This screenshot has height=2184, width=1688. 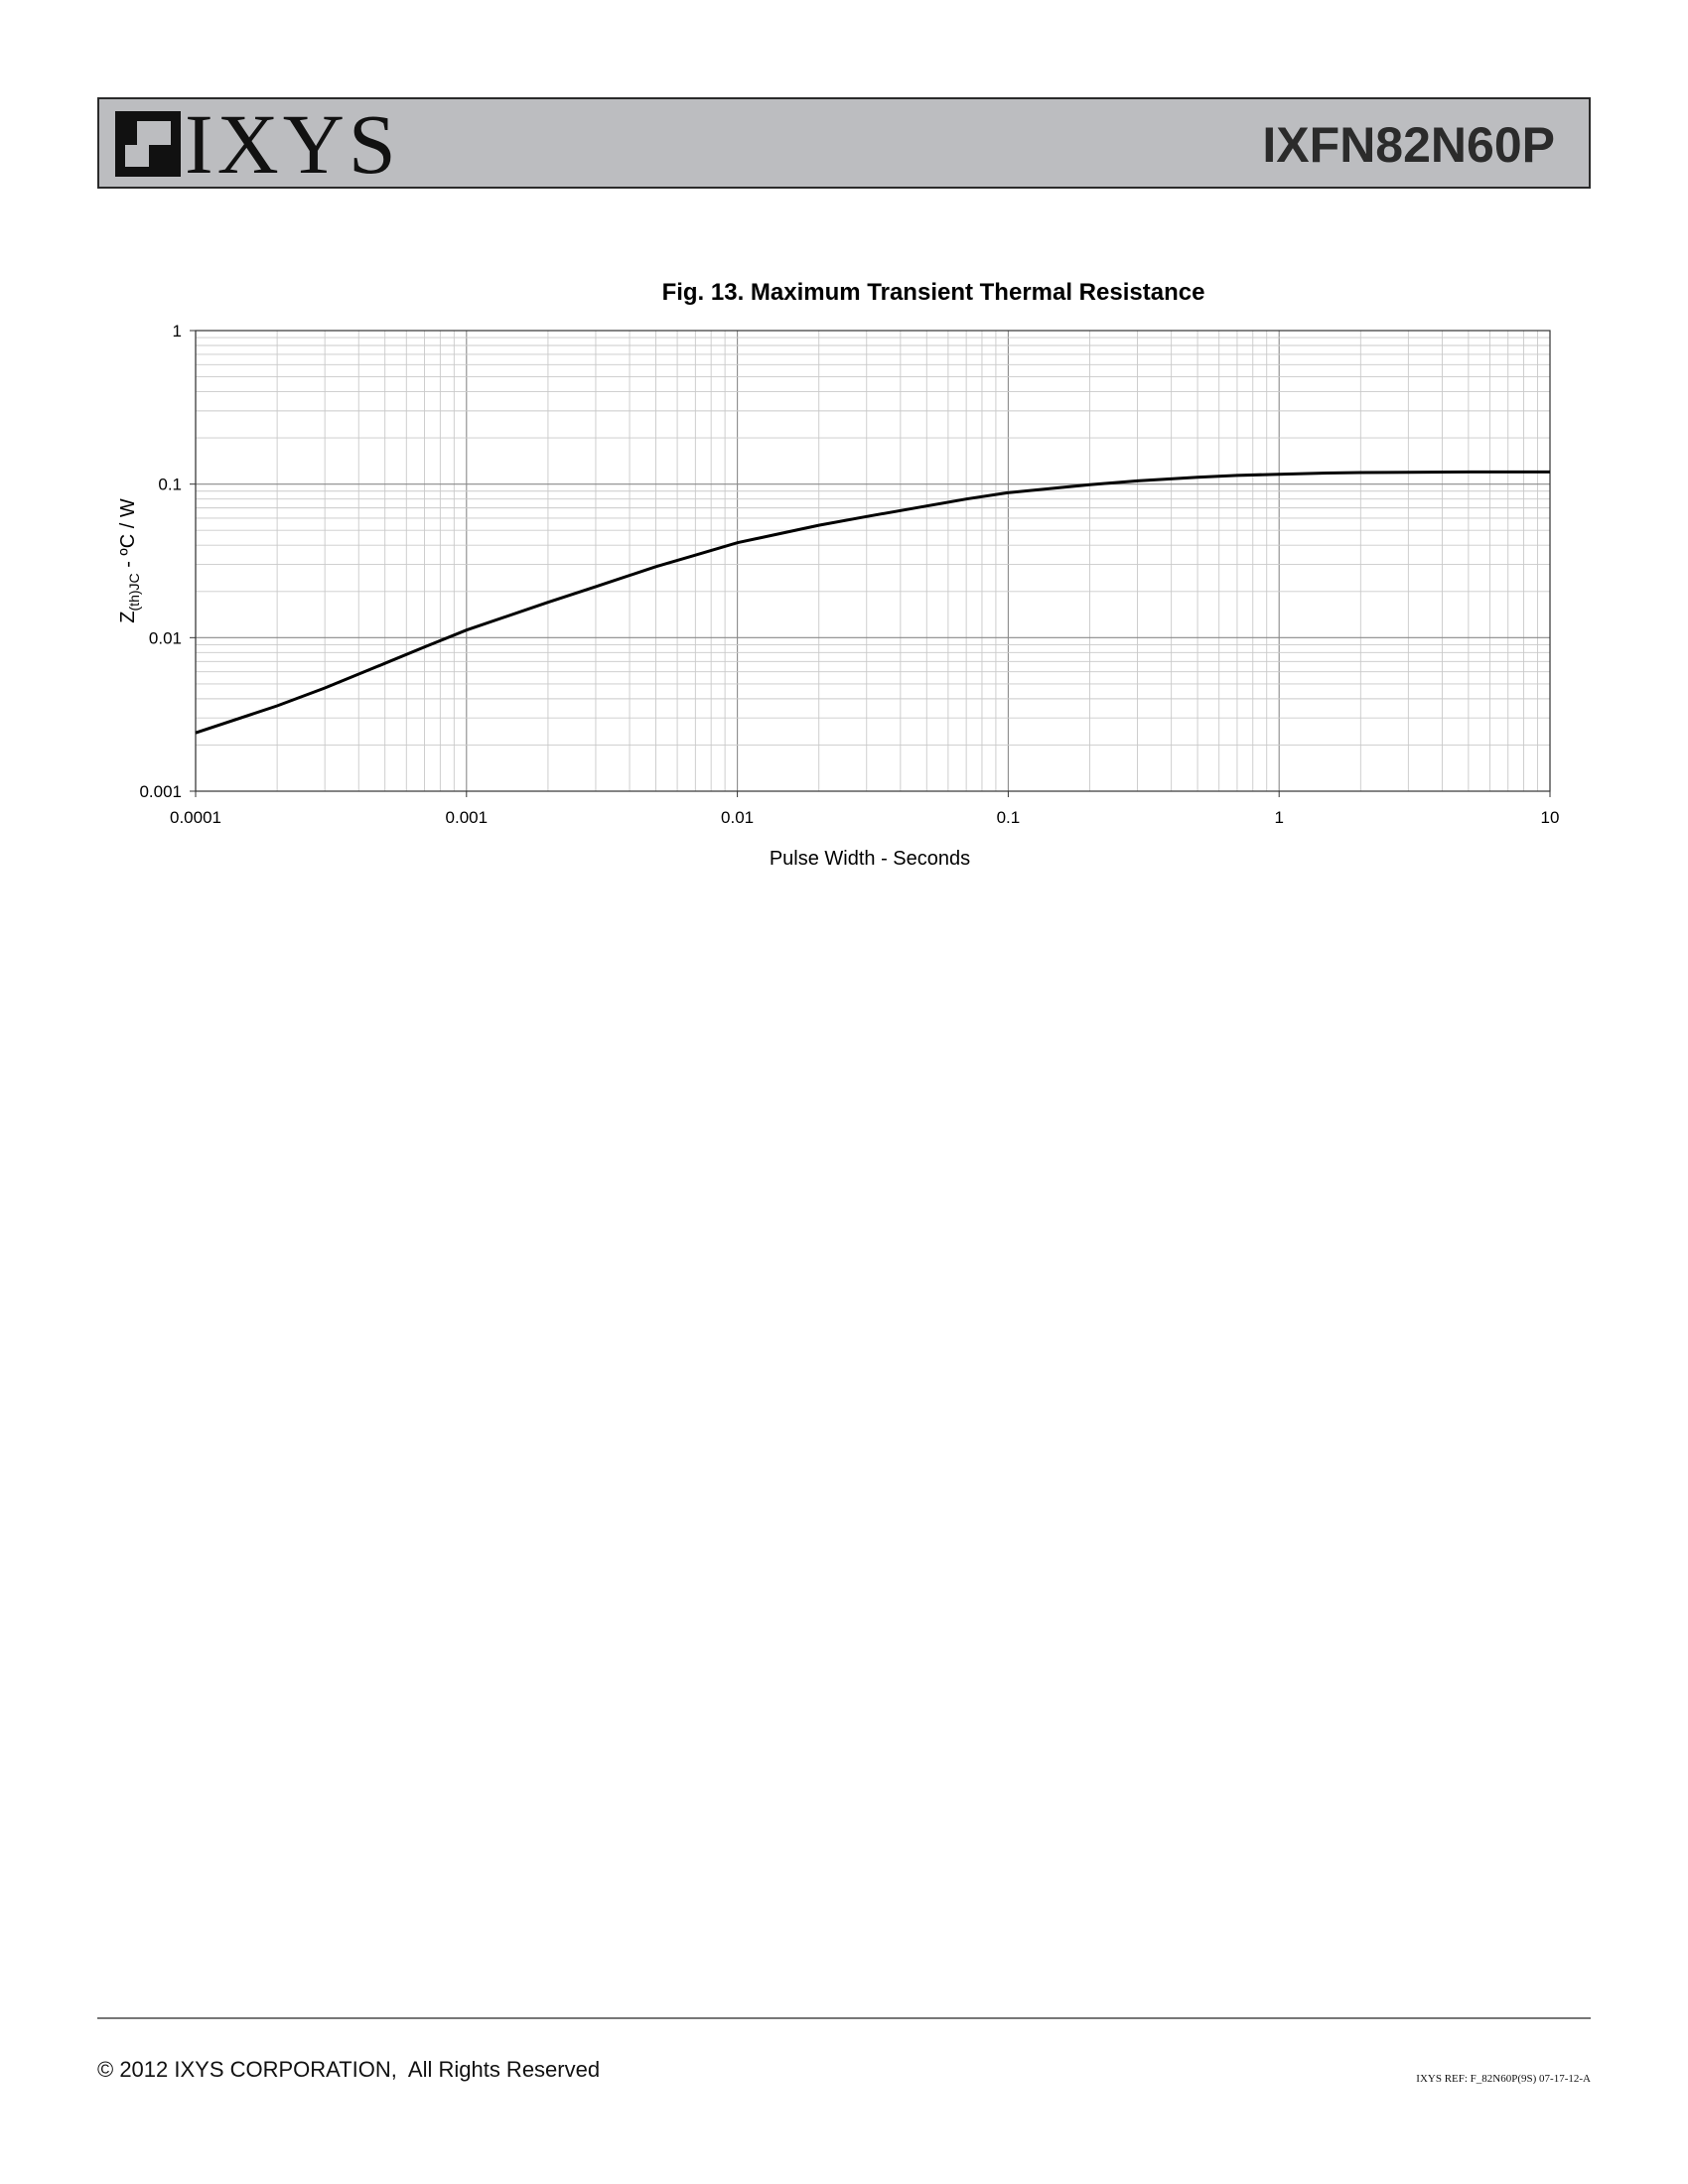 I want to click on y-tick-label: 0.01, so click(x=165, y=637).